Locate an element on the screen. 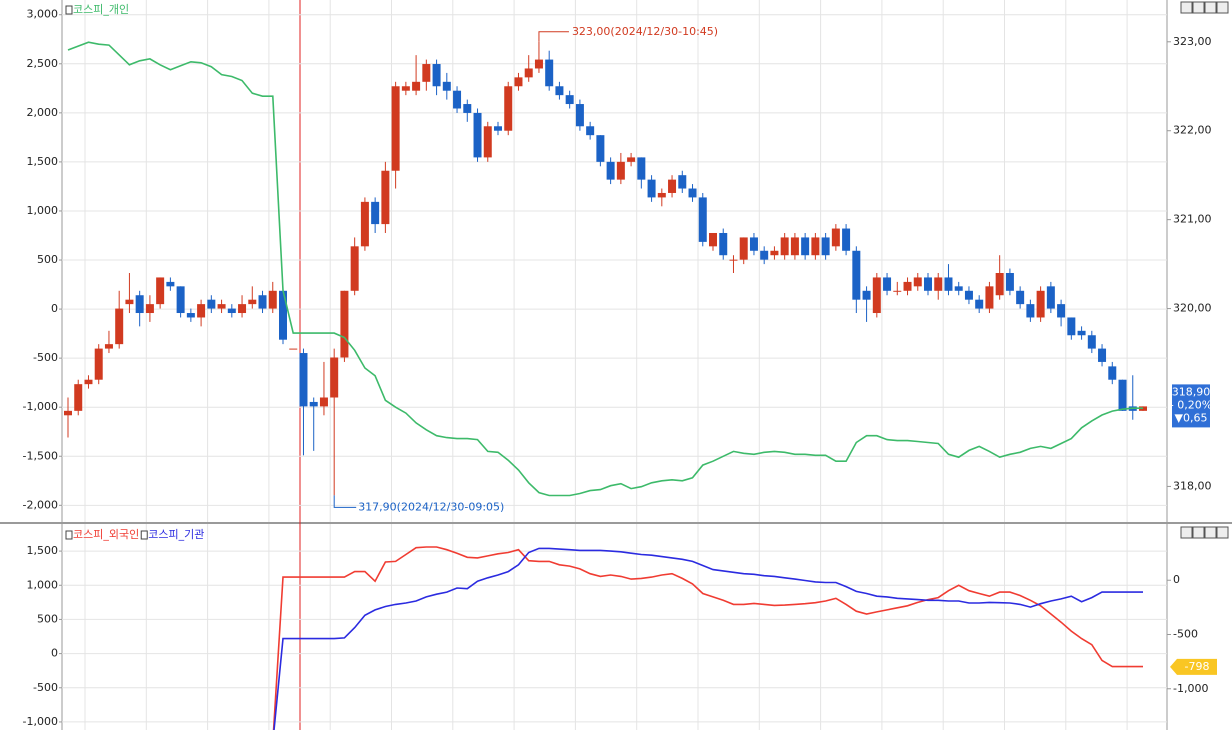 The width and height of the screenshot is (1232, 730). y-tick-label: -2,000 is located at coordinates (40, 504).